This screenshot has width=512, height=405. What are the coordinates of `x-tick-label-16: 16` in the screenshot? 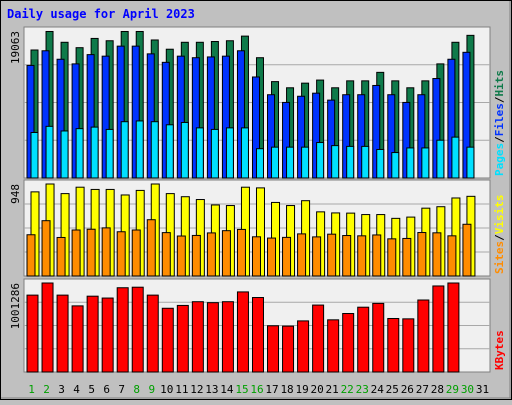 It's located at (256, 389).